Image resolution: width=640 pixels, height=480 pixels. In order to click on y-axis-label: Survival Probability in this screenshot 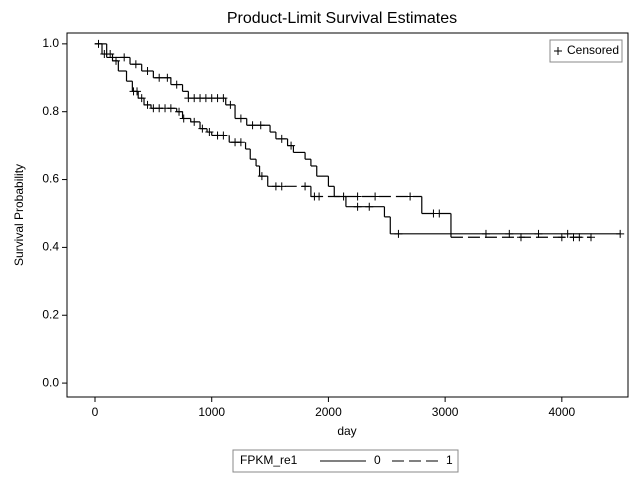, I will do `click(19, 215)`.